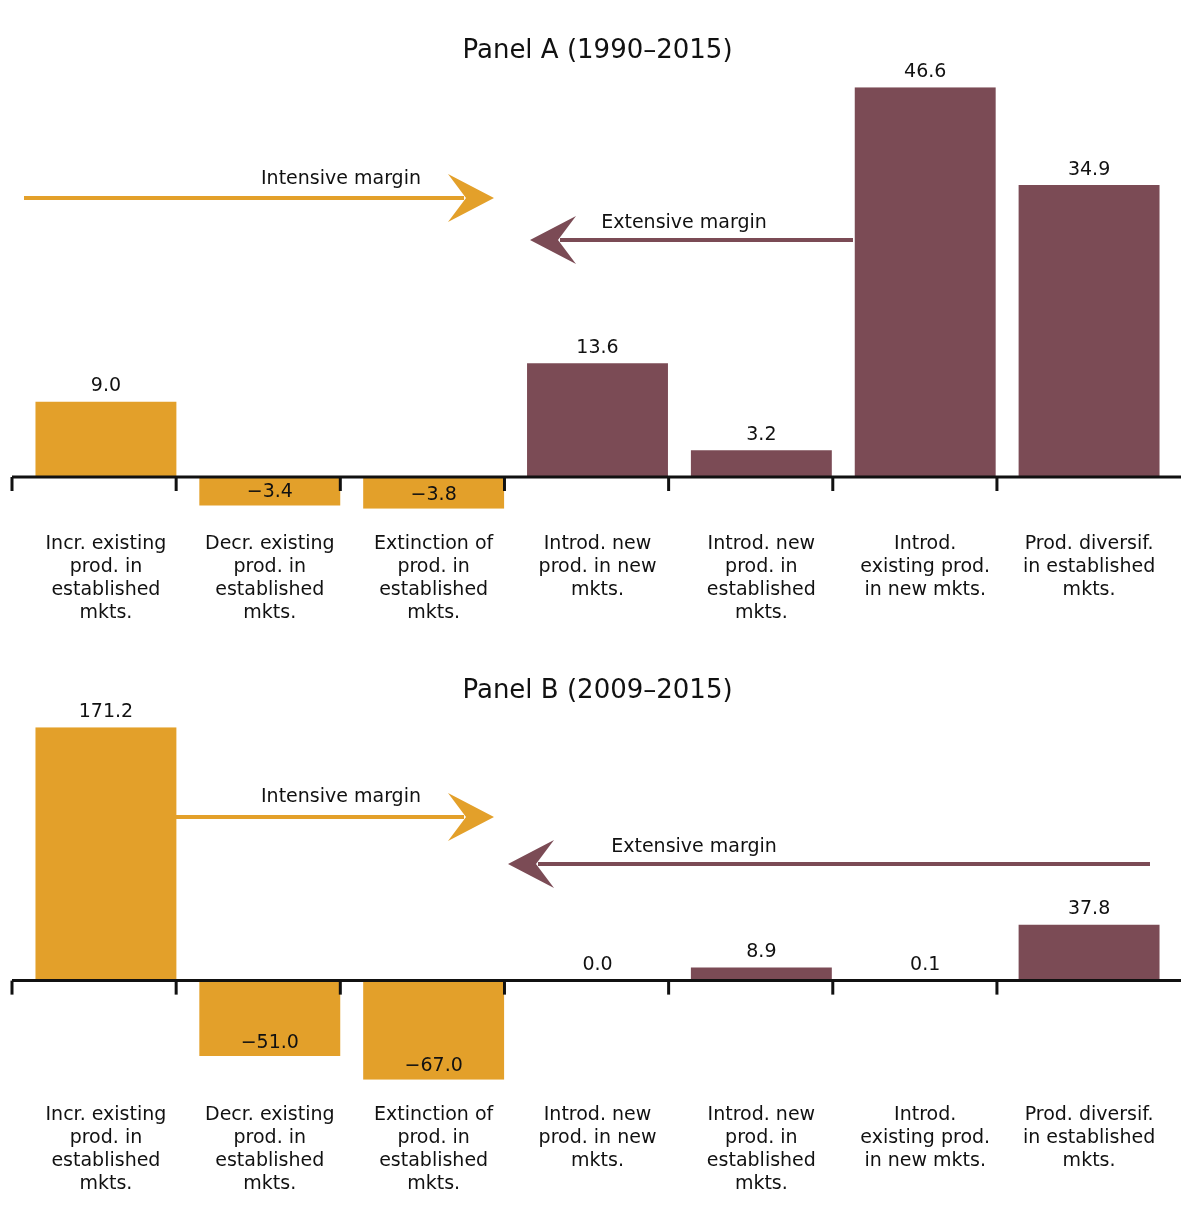  What do you see at coordinates (925, 69) in the screenshot?
I see `data-label: 46.6` at bounding box center [925, 69].